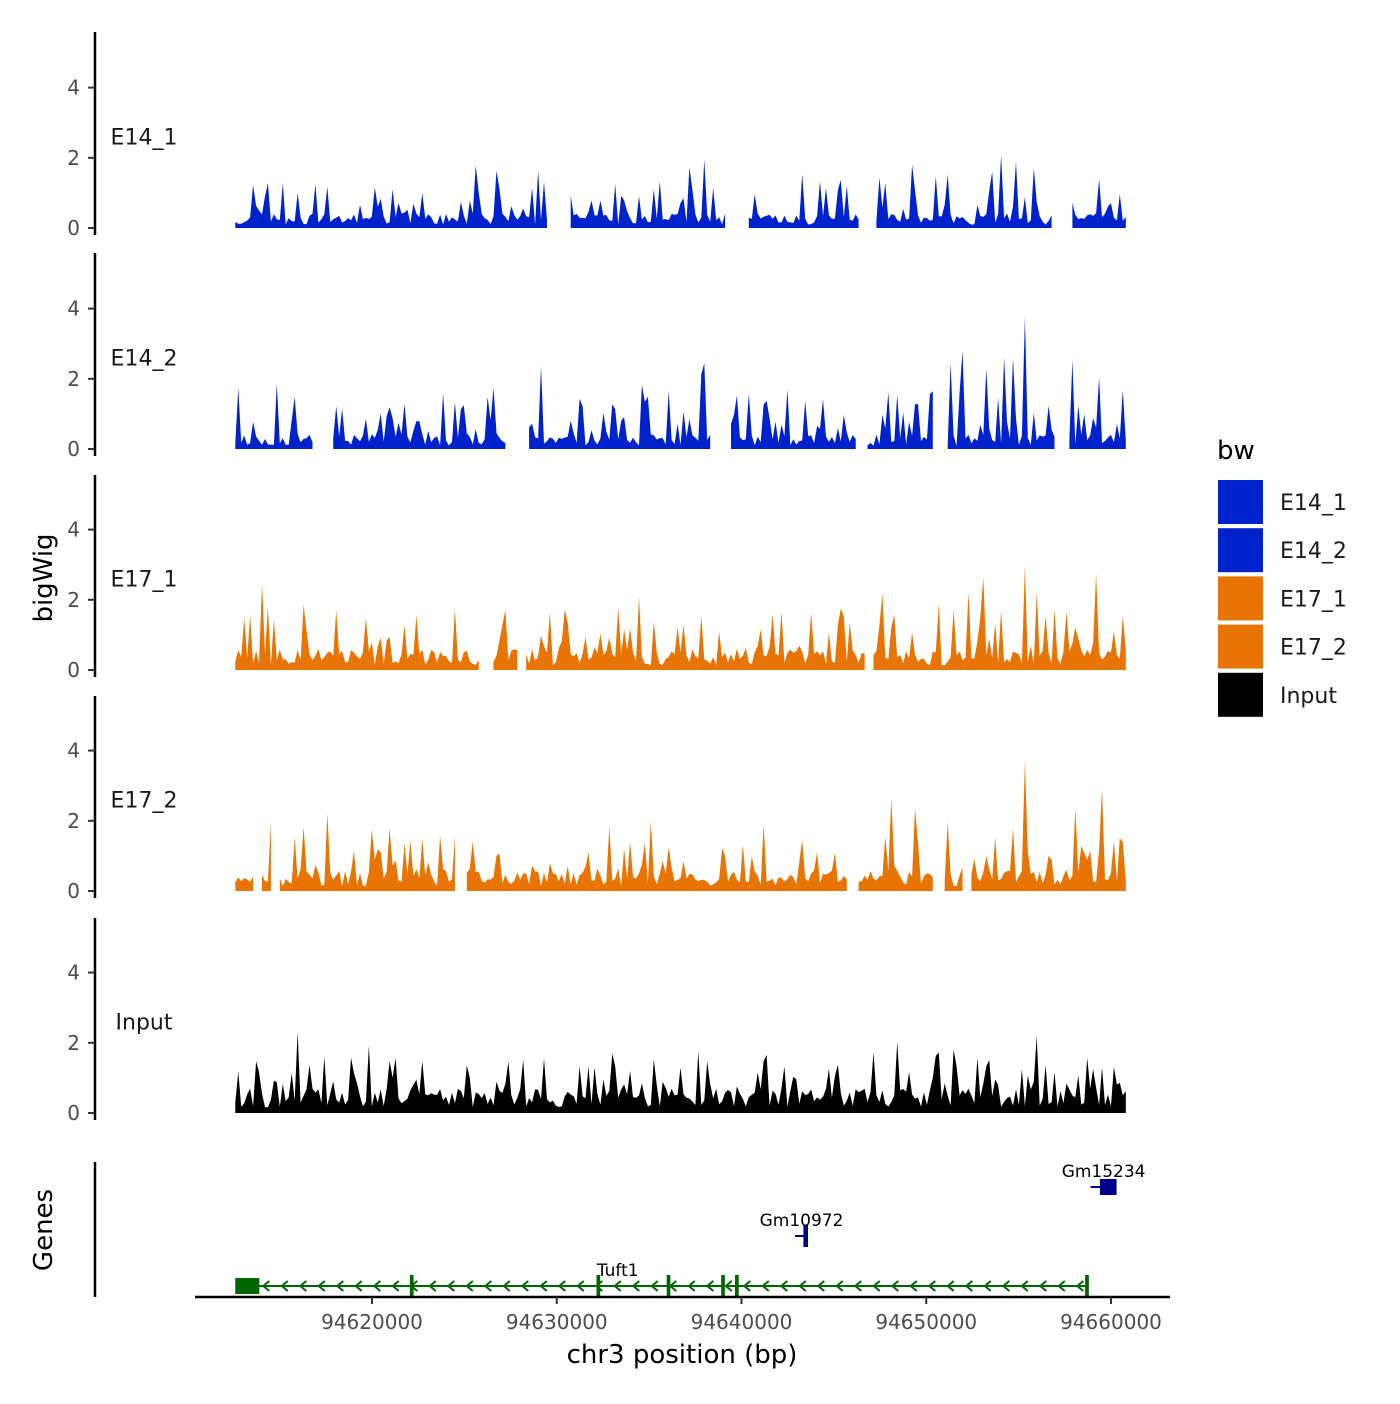 The image size is (1400, 1404). What do you see at coordinates (144, 801) in the screenshot?
I see `track-label-E17_2: E17_2` at bounding box center [144, 801].